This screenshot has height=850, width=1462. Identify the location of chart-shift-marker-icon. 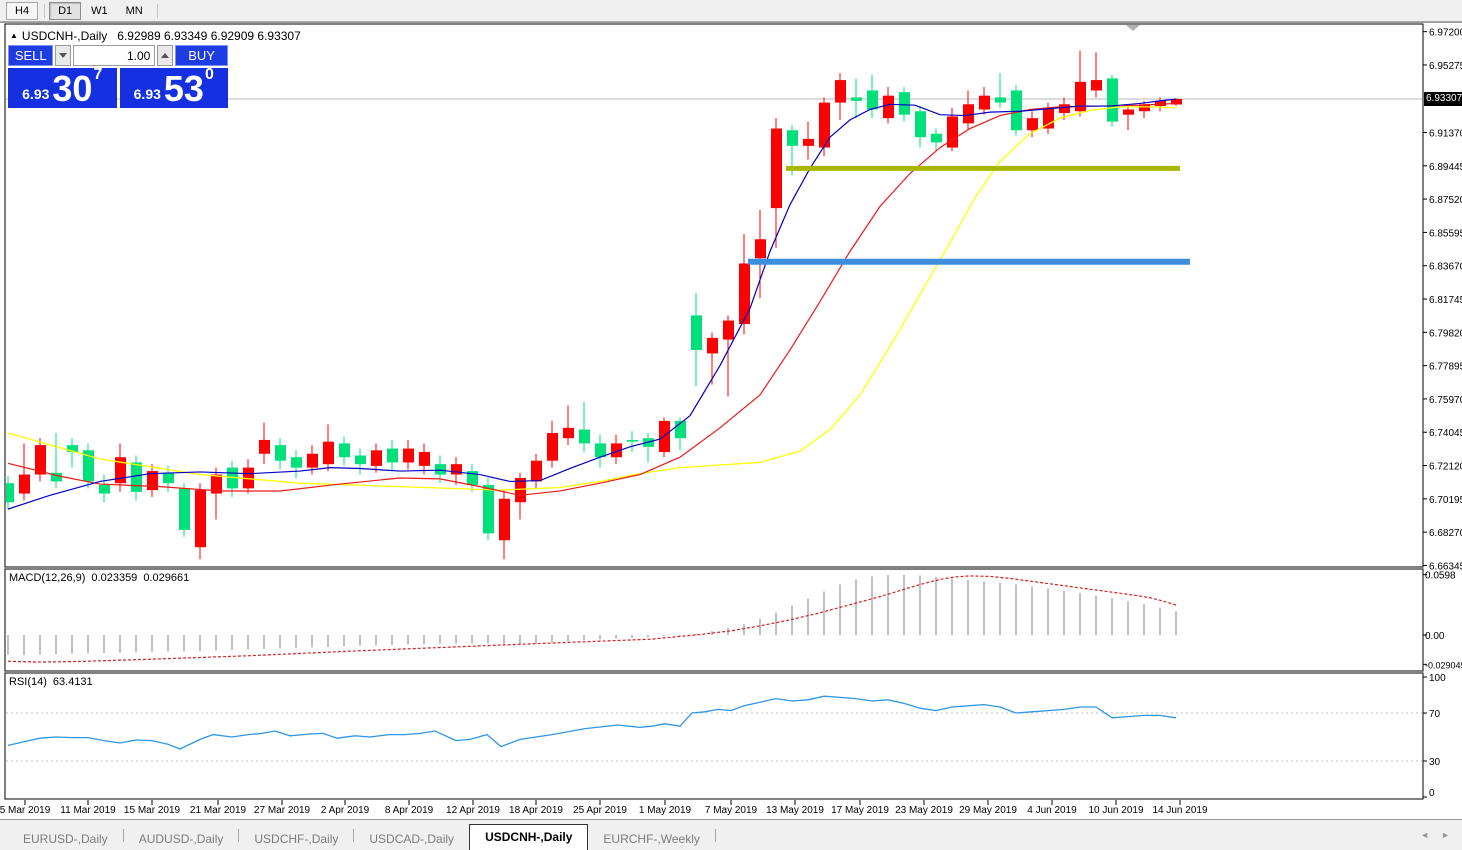
(1133, 28).